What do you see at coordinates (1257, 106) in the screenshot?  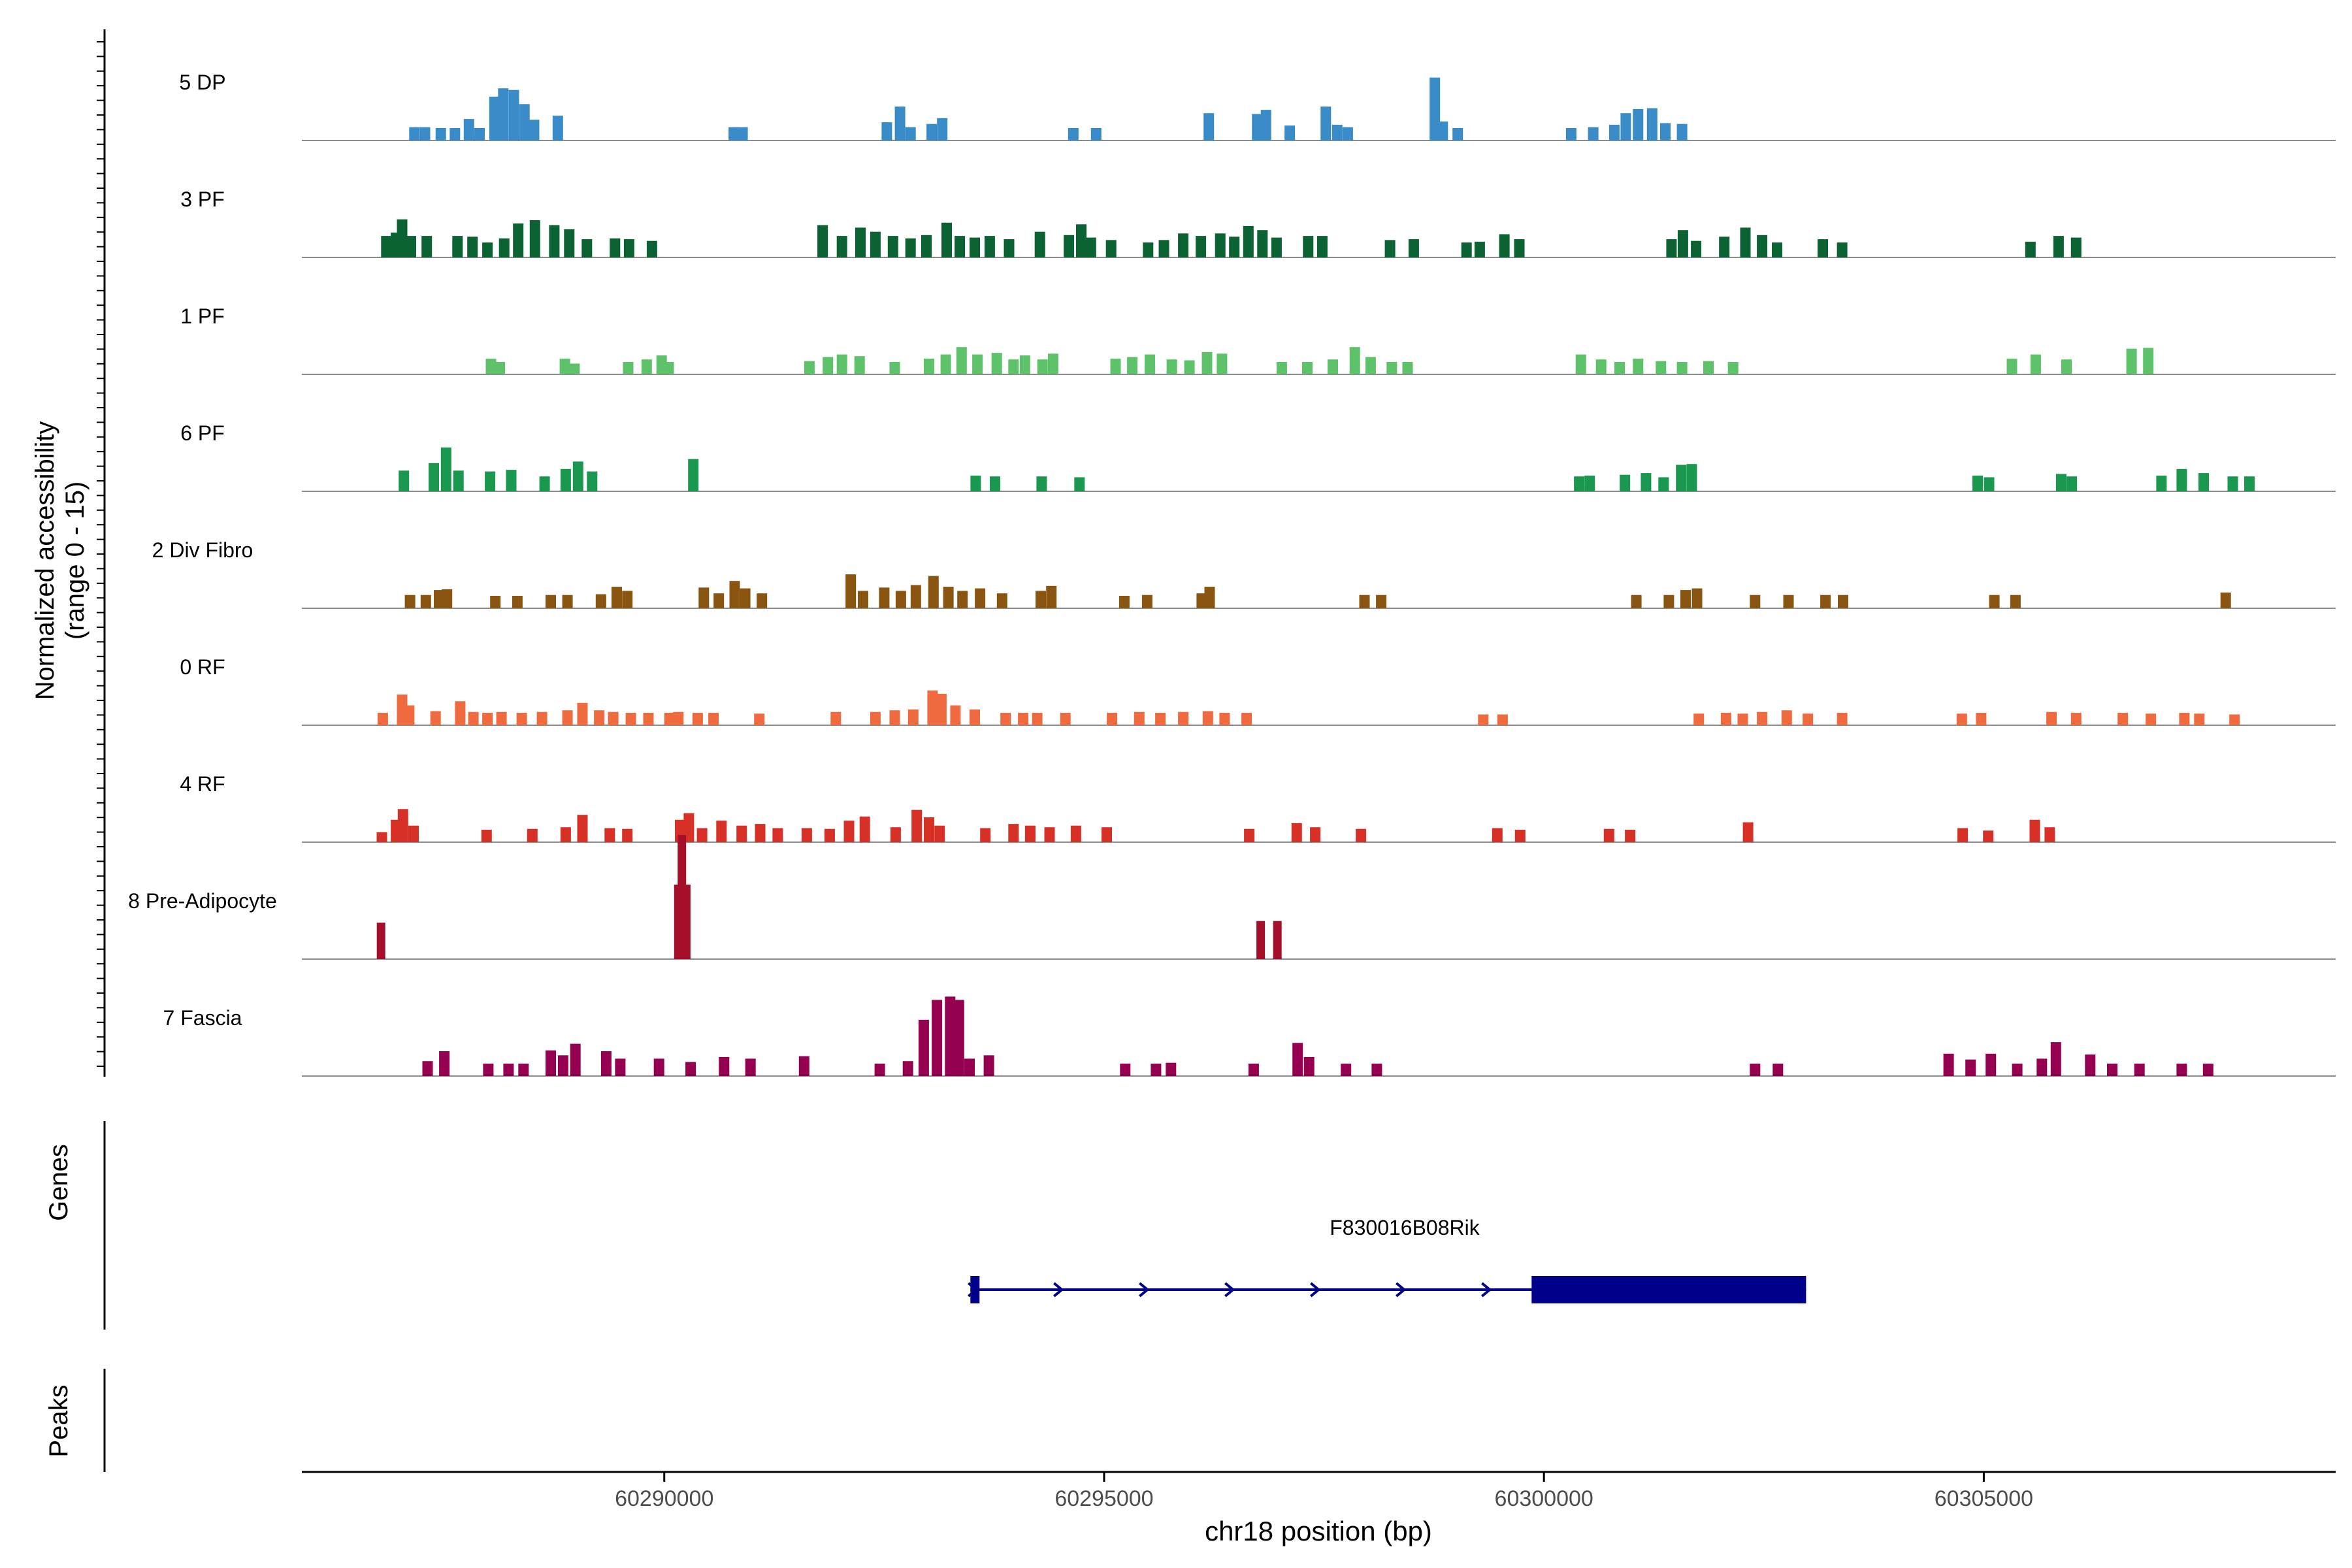 I see `track-5-dp: 5 DP` at bounding box center [1257, 106].